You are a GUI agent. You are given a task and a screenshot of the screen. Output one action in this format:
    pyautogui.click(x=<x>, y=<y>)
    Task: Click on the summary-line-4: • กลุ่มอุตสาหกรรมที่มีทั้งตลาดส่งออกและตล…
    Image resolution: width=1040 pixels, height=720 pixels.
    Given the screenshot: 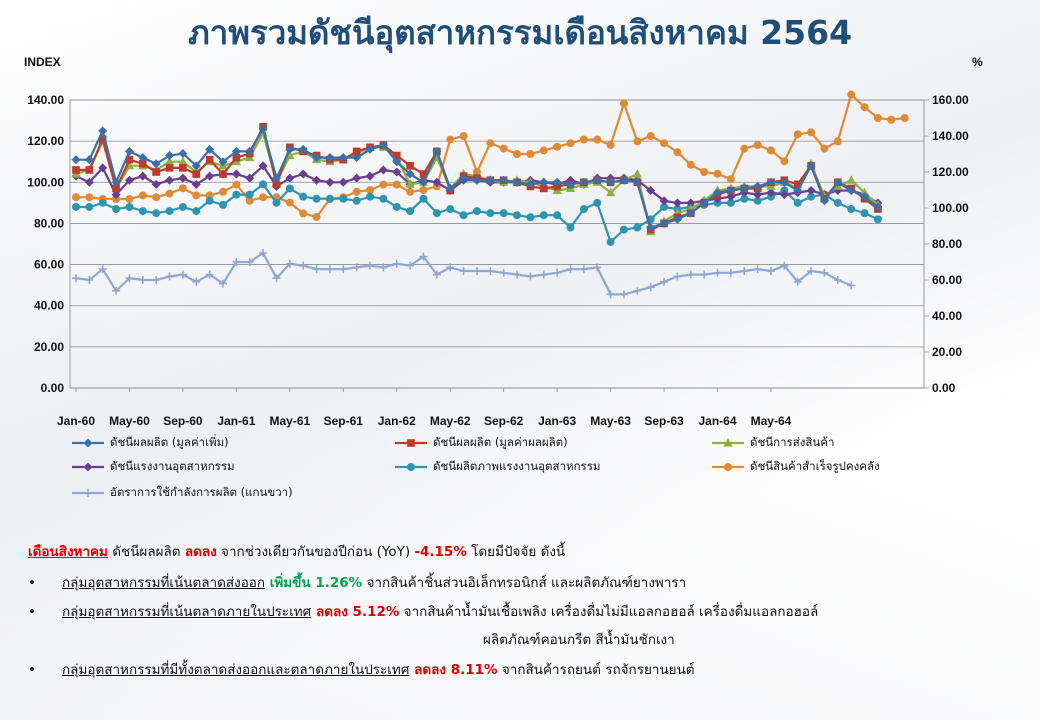 What is the action you would take?
    pyautogui.click(x=361, y=669)
    